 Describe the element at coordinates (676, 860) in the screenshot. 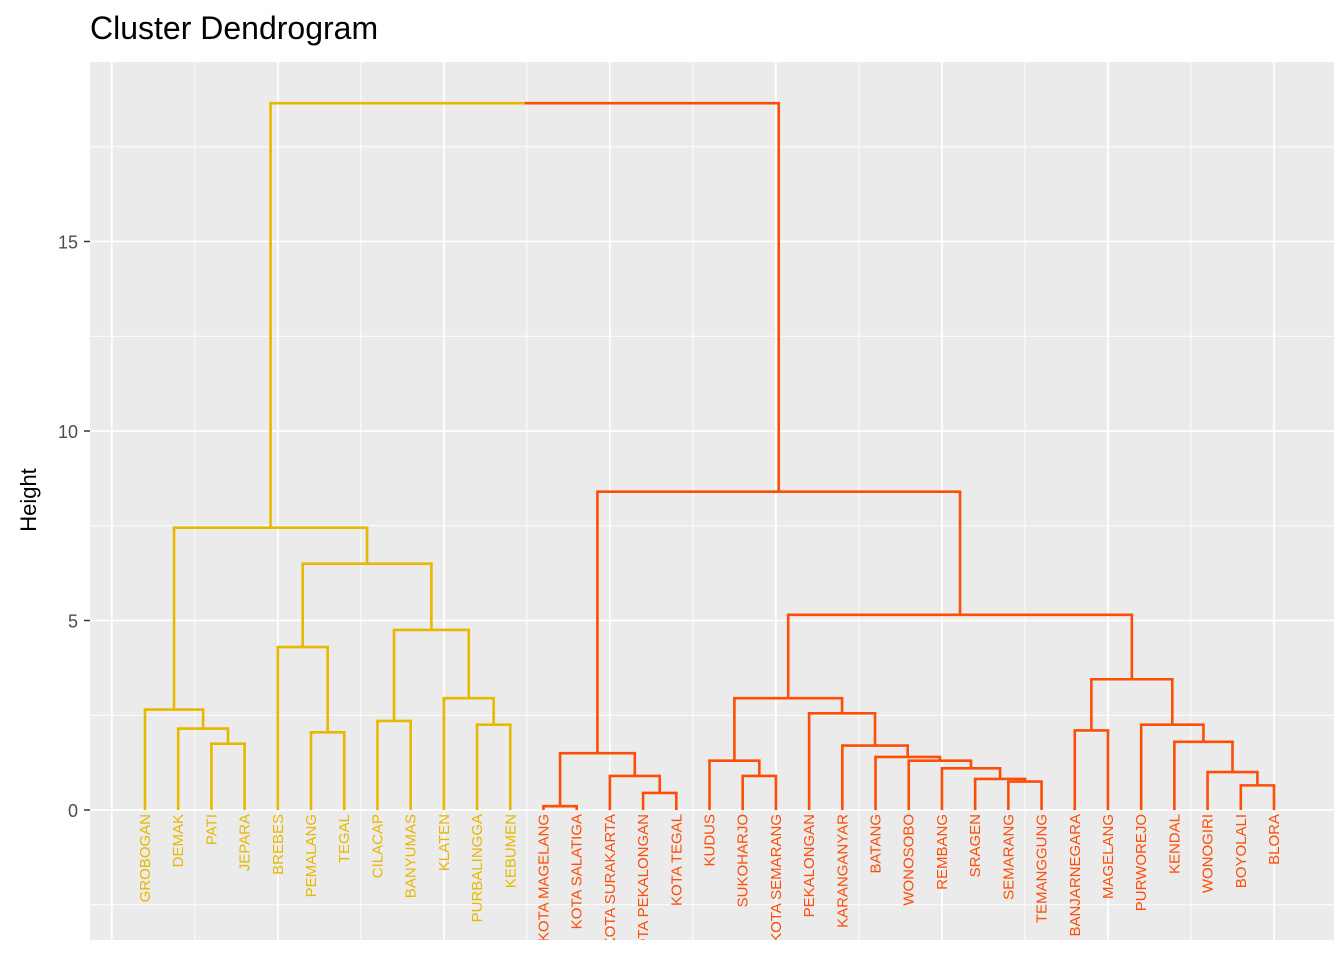

I see `leaf-label: KOTA TEGAL` at that location.